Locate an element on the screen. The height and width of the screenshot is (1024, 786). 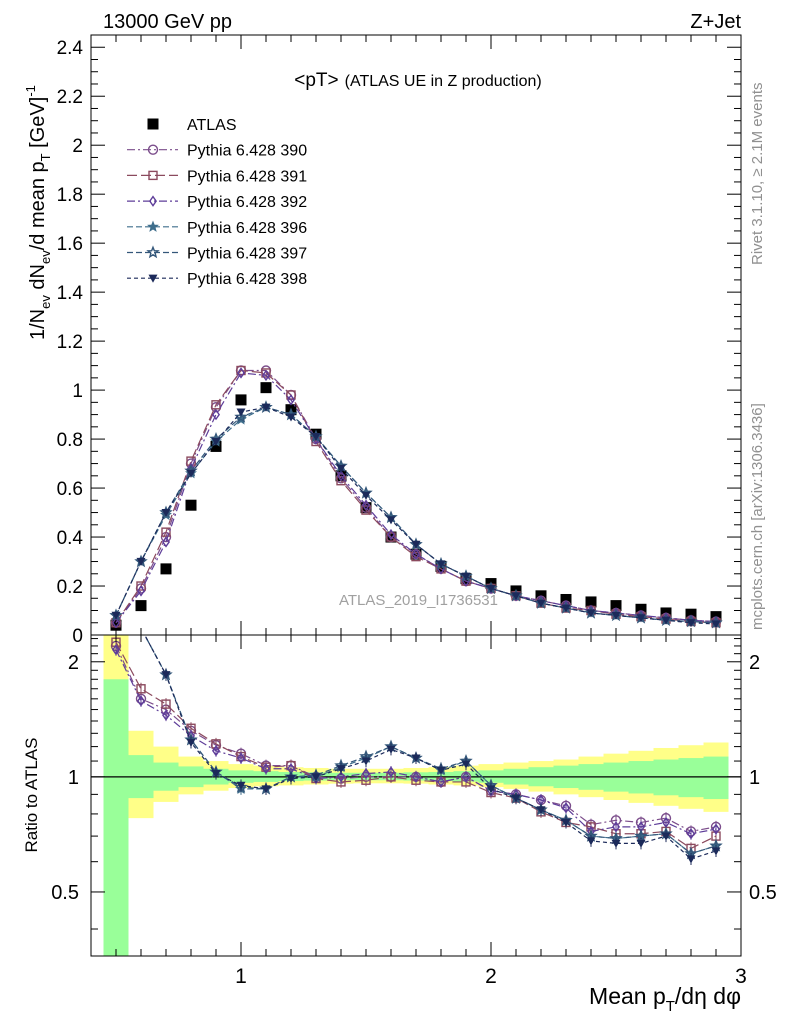
x-tick-label: 2 is located at coordinates (491, 976).